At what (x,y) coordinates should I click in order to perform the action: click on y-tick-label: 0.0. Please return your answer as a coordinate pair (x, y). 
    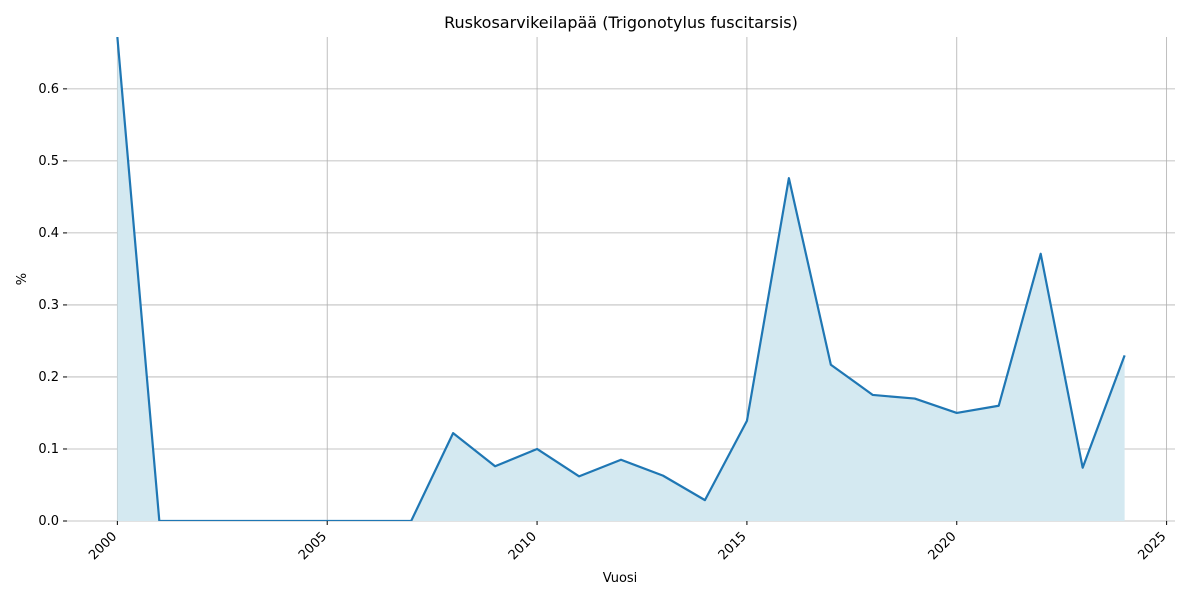
    Looking at the image, I should click on (48, 521).